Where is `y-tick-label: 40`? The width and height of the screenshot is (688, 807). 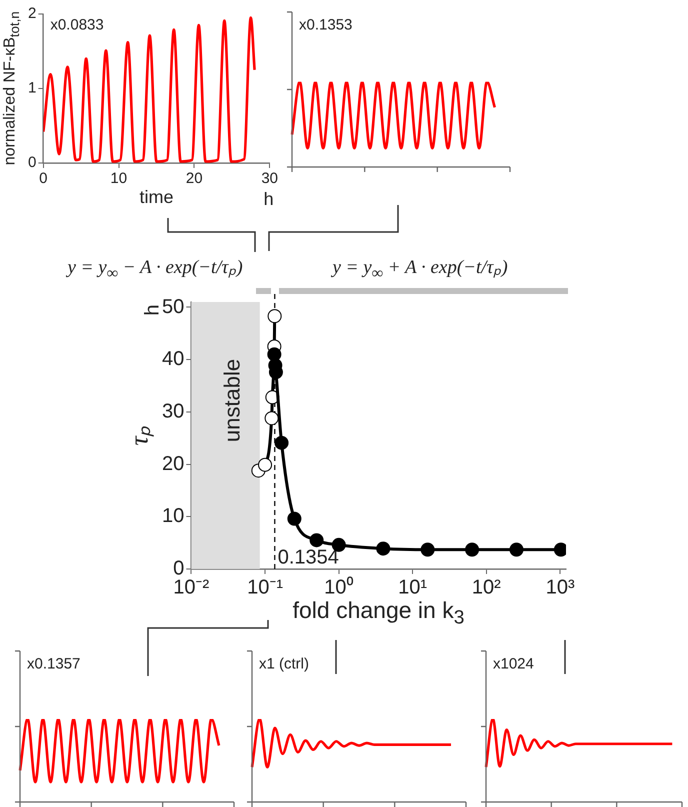 y-tick-label: 40 is located at coordinates (173, 359).